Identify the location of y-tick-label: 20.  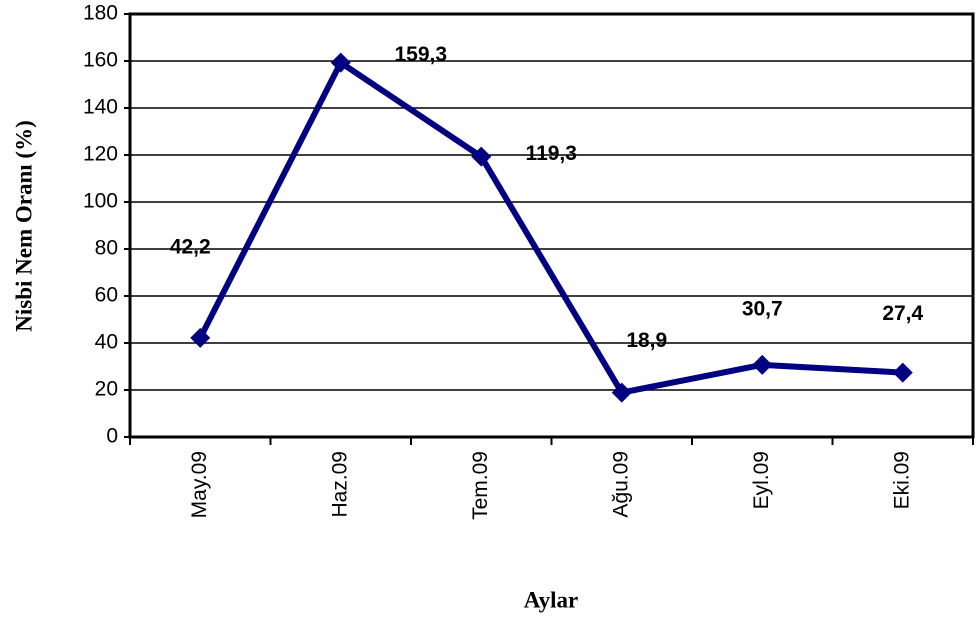
(106, 389).